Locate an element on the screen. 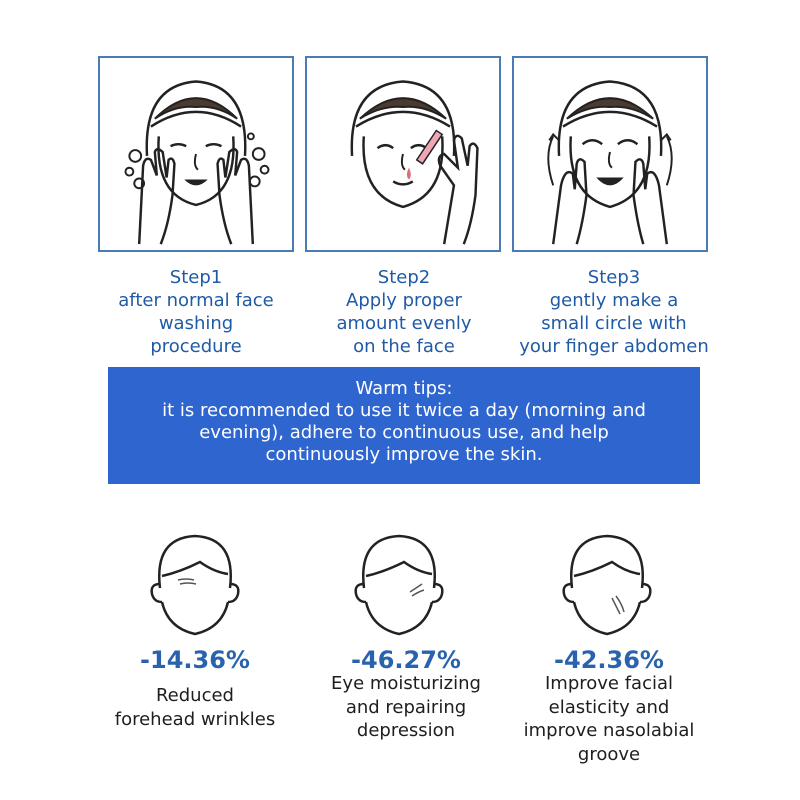 This screenshot has height=800, width=800. result1-line: forehead wrinkles is located at coordinates (195, 719).